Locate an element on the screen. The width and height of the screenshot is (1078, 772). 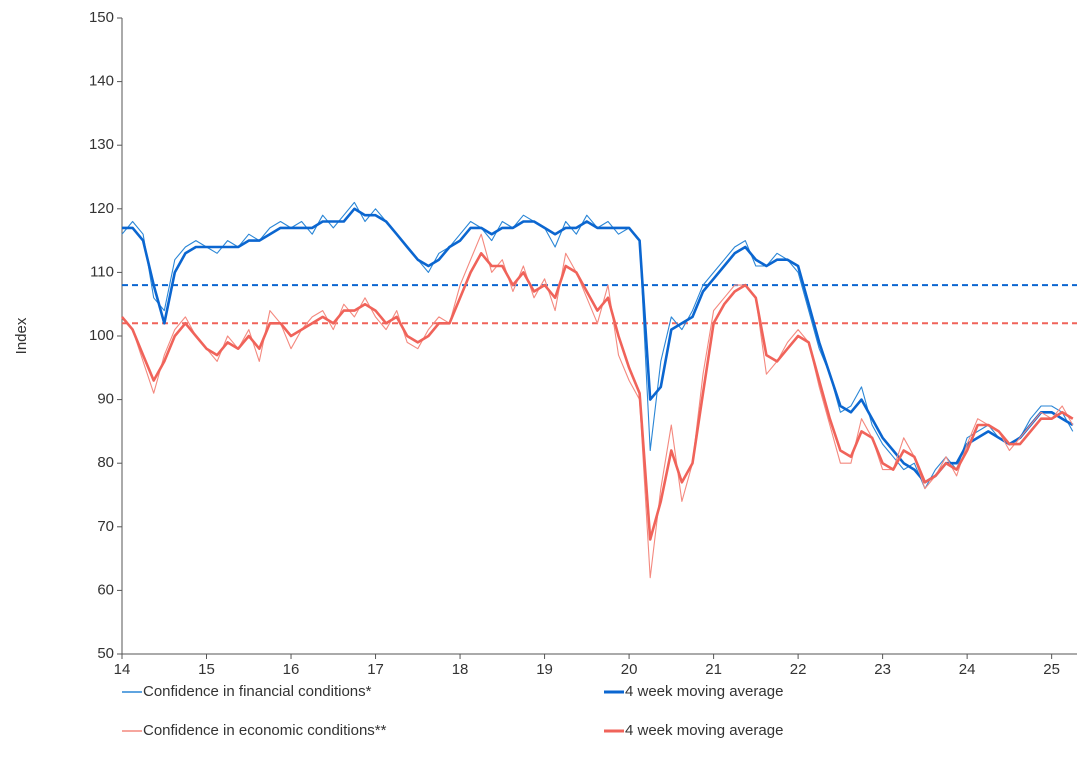
x-tick-label: 15 is located at coordinates (206, 669).